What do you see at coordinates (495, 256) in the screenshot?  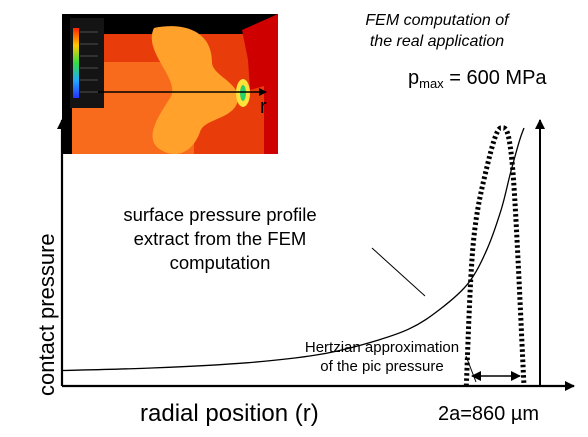 I see `hertzian-curve` at bounding box center [495, 256].